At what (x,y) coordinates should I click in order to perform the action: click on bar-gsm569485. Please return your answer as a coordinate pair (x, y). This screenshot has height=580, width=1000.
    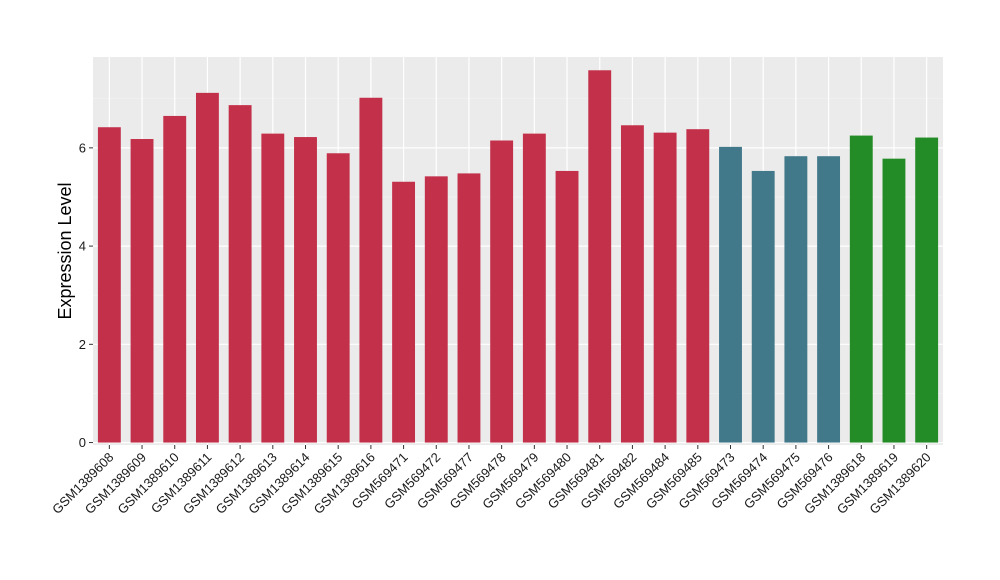
    Looking at the image, I should click on (698, 286).